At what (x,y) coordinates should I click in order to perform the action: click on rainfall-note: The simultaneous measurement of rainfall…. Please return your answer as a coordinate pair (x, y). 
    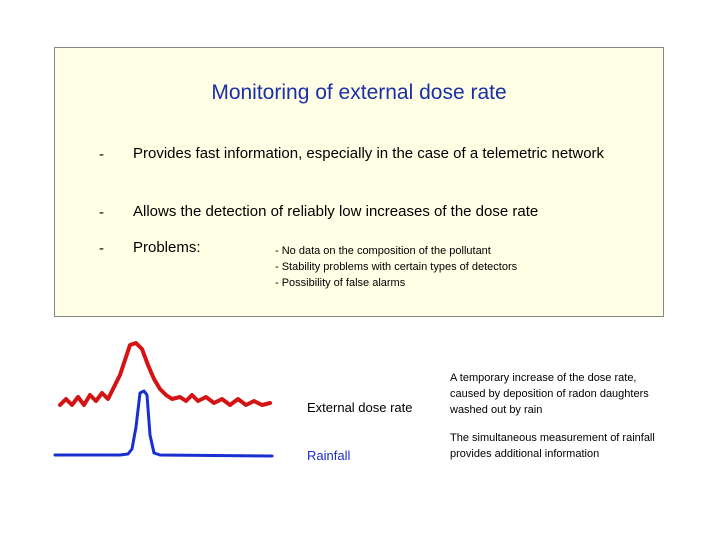
    Looking at the image, I should click on (552, 446).